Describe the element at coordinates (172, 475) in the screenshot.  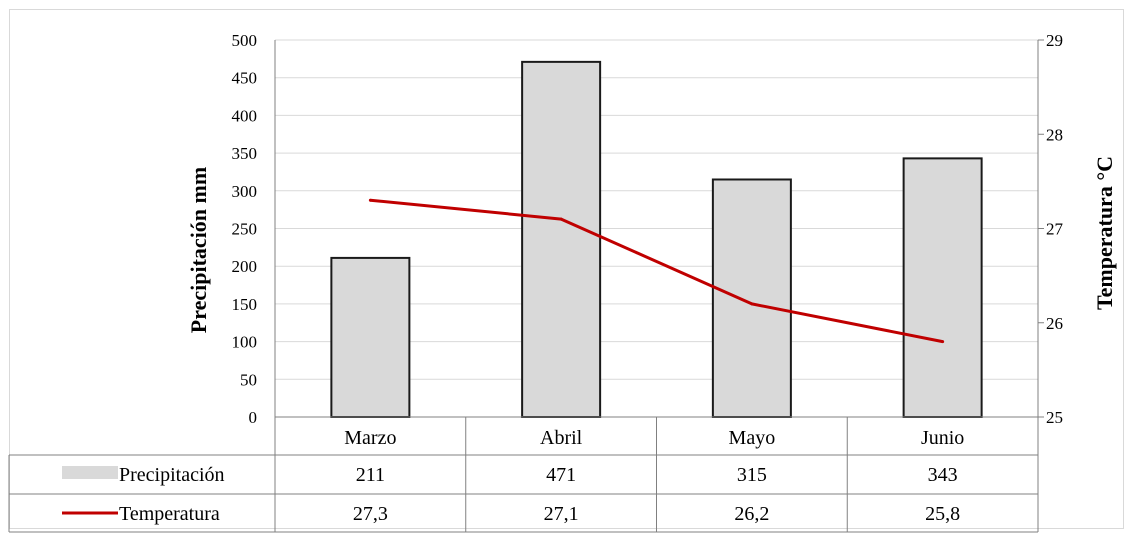
I see `legend-label-precipitacion: Precipitación` at that location.